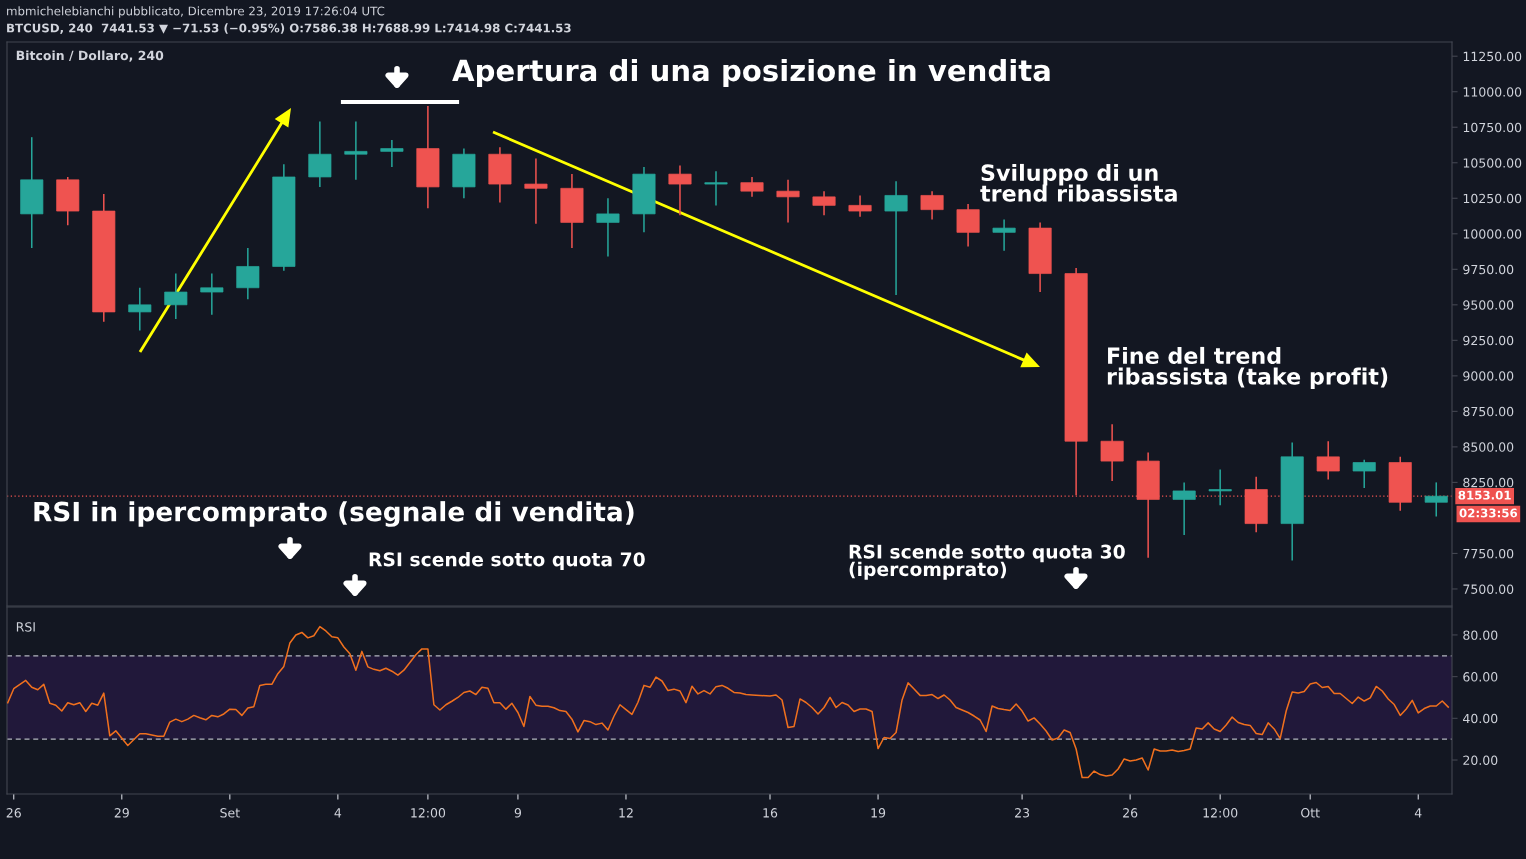 Image resolution: width=1526 pixels, height=859 pixels. I want to click on y-tick-label: 40.00, so click(1480, 718).